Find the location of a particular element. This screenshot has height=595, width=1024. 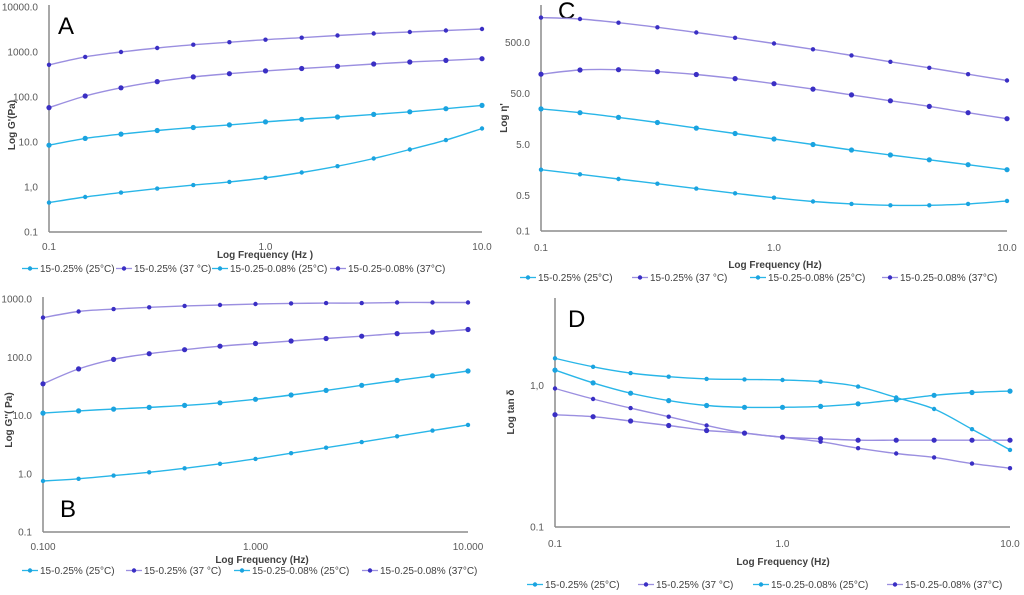

panel-letter: B is located at coordinates (68, 509).